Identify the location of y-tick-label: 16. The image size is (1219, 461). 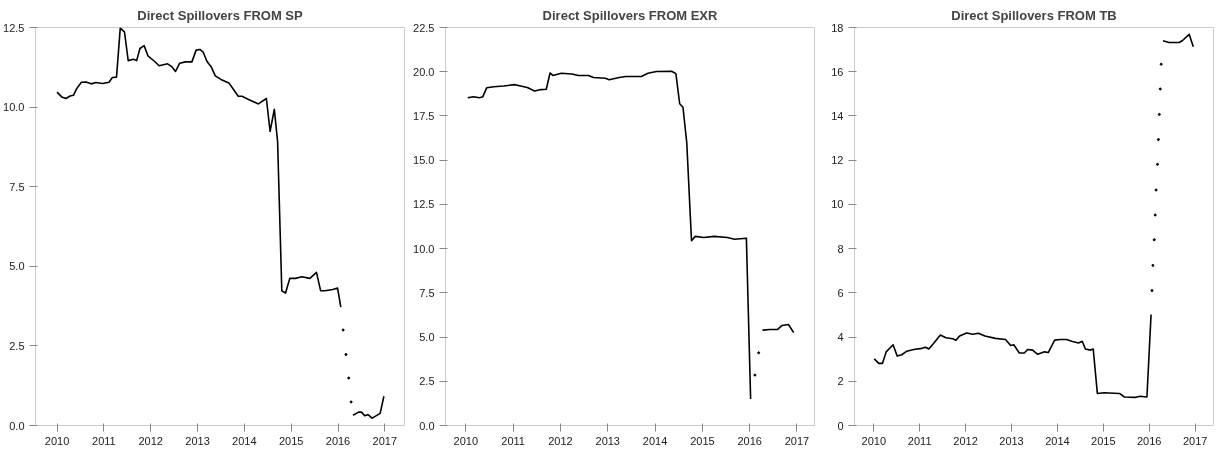
(837, 71).